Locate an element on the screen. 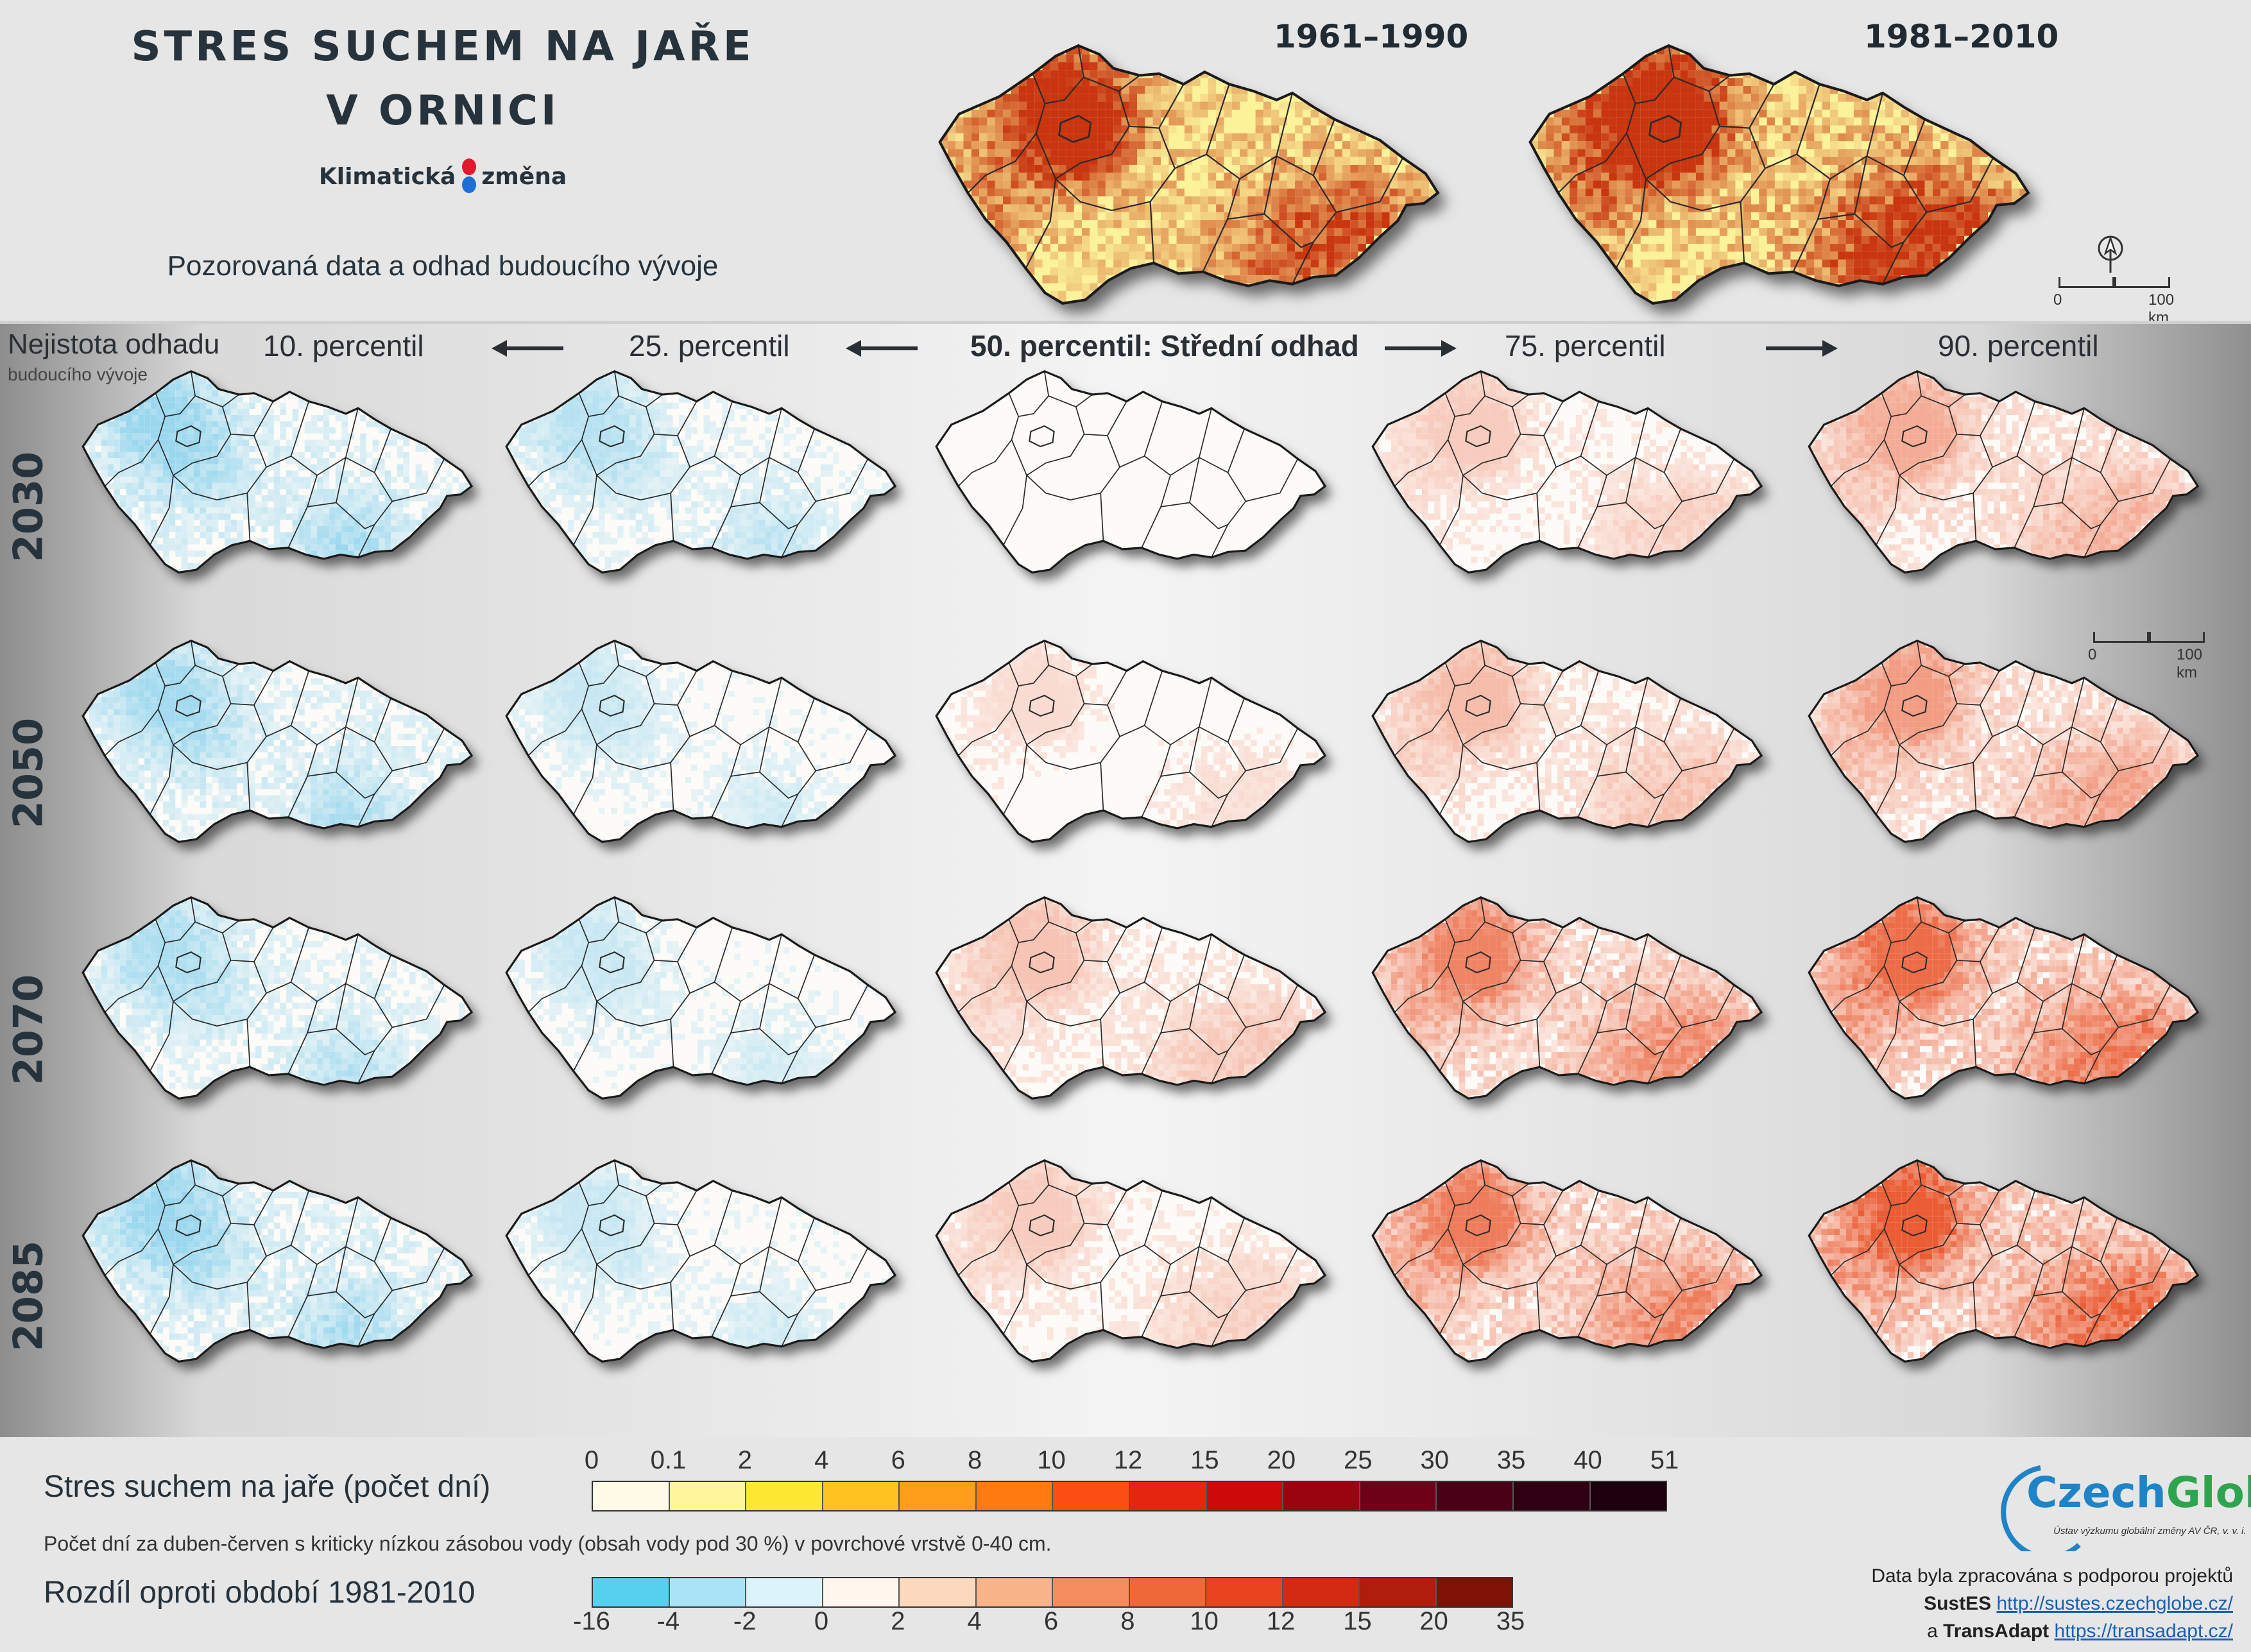 This screenshot has height=1652, width=2251. projection-map-2085-p2 is located at coordinates (701, 1261).